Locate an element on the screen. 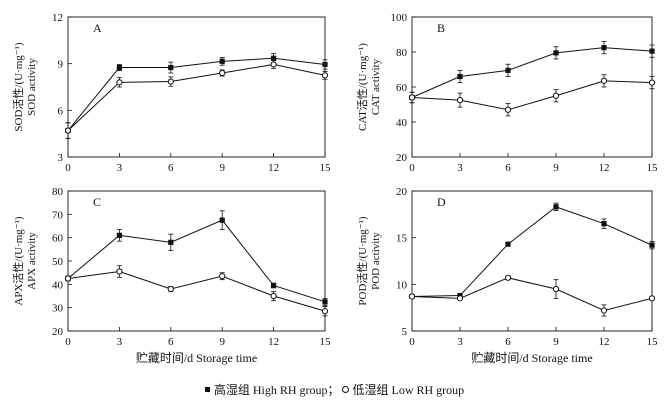 The height and width of the screenshot is (404, 669). y-tick-label: 50 is located at coordinates (58, 262).